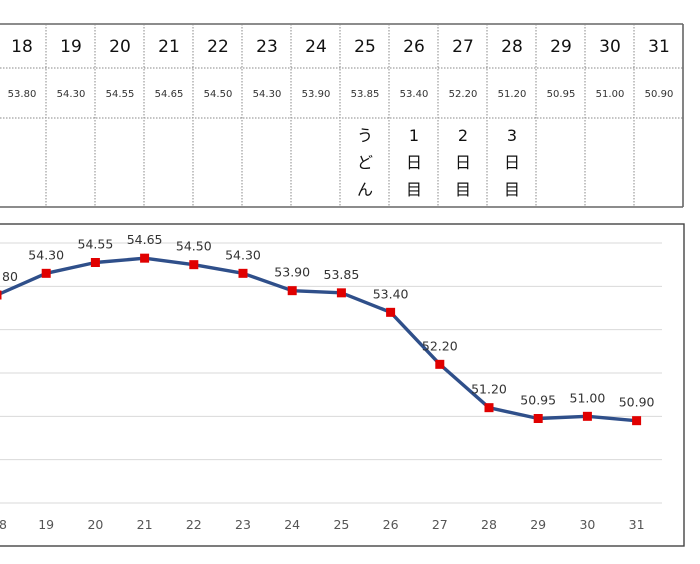 The width and height of the screenshot is (700, 564). What do you see at coordinates (120, 94) in the screenshot?
I see `weight-cell-20: 54.55` at bounding box center [120, 94].